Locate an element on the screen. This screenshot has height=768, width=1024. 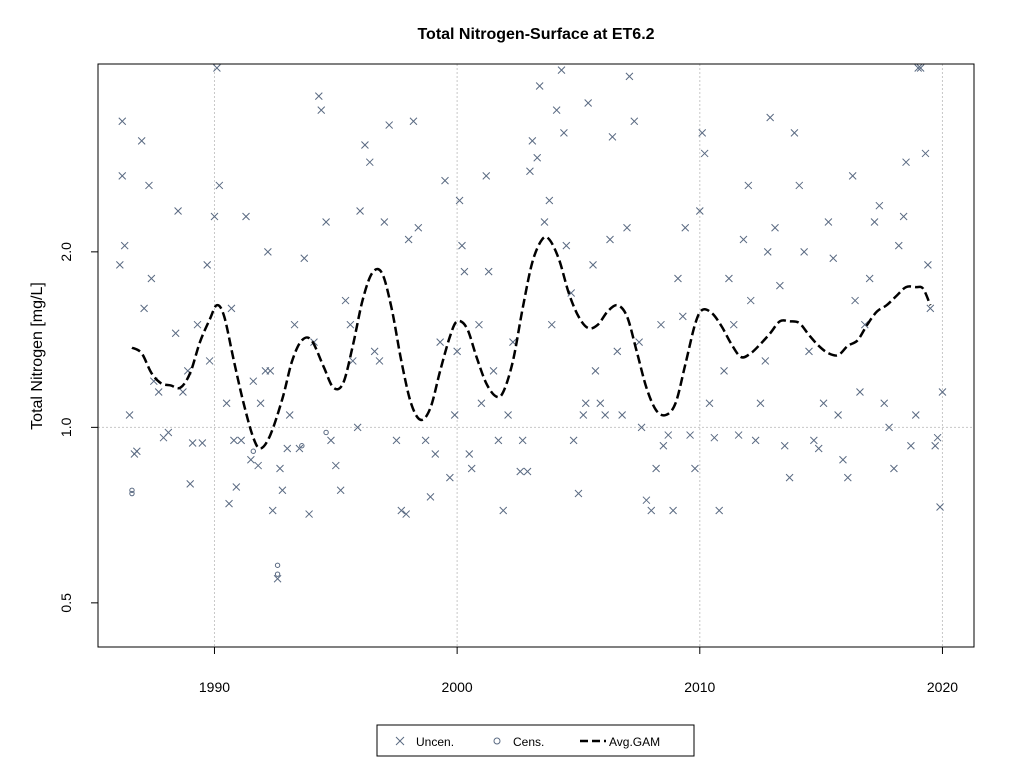
y-axis-title: Total Nitrogen [mg/L] is located at coordinates (37, 356).